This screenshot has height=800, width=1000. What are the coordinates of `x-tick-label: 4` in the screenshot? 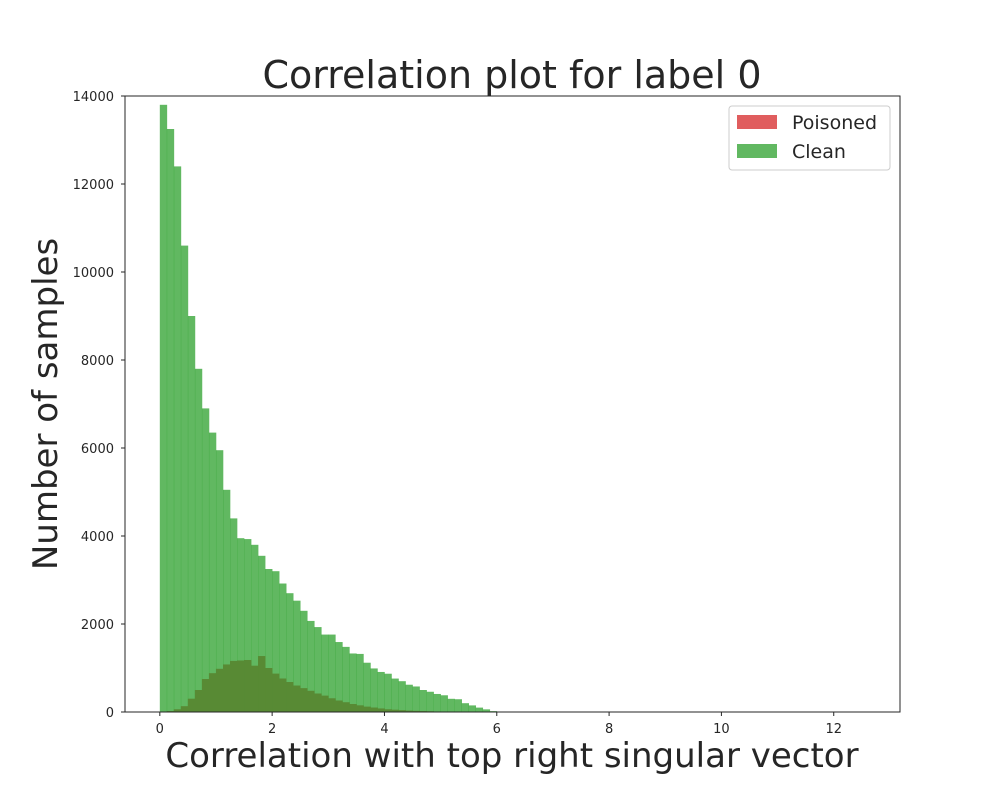 It's located at (384, 729).